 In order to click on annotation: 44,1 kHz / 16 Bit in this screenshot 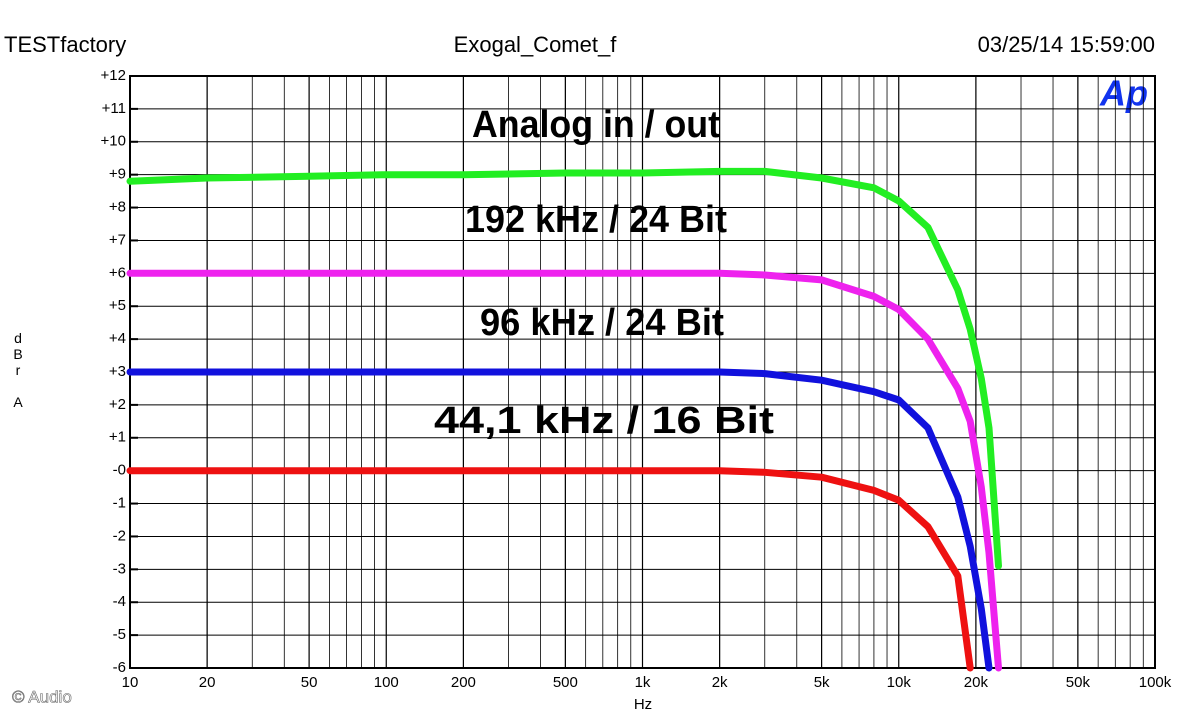, I will do `click(604, 421)`.